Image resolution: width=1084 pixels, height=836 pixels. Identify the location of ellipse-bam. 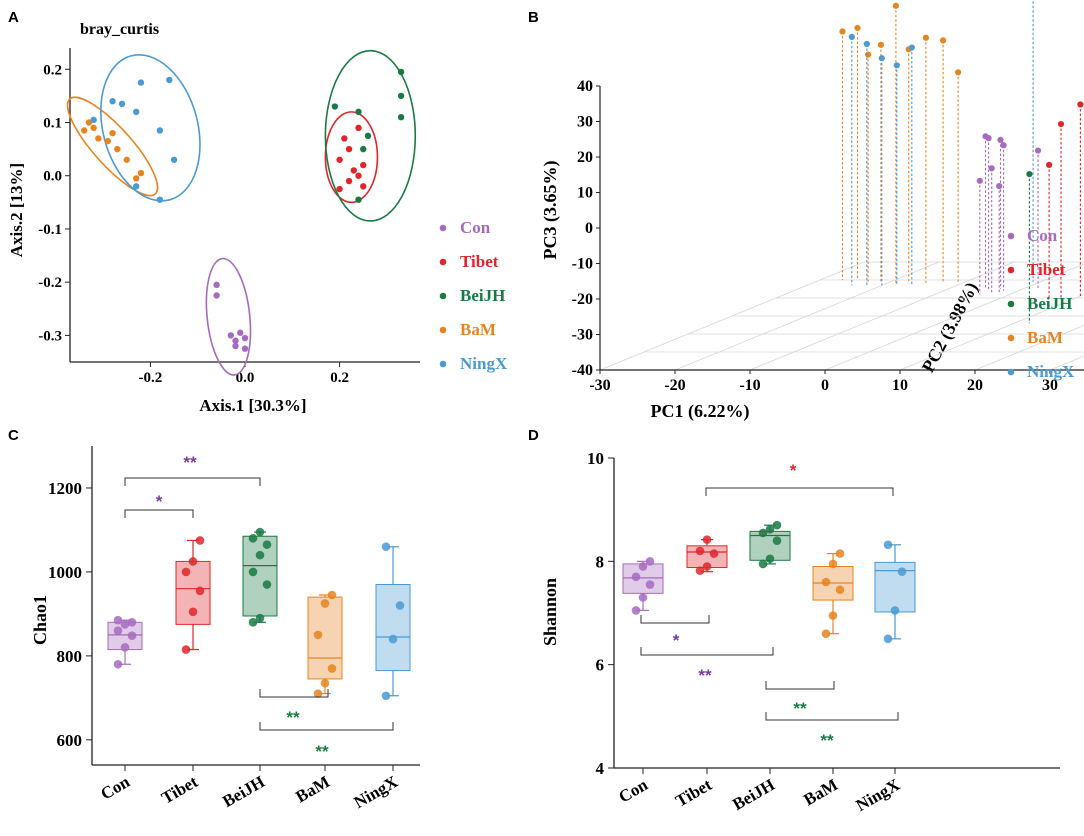
(112, 146).